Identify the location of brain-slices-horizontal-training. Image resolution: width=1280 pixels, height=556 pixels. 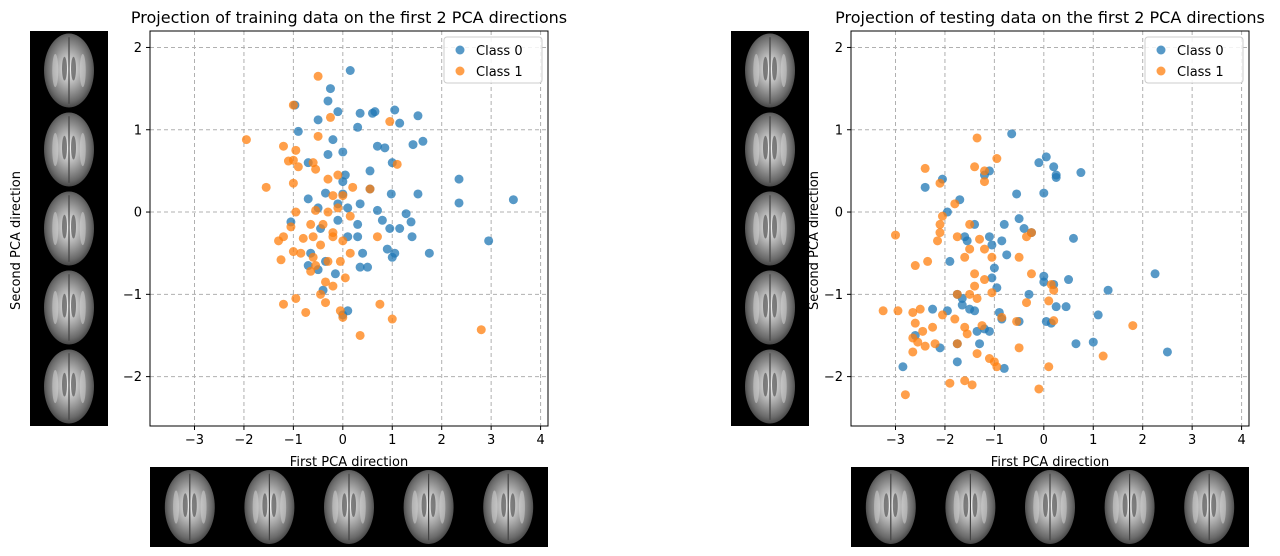
(349, 507).